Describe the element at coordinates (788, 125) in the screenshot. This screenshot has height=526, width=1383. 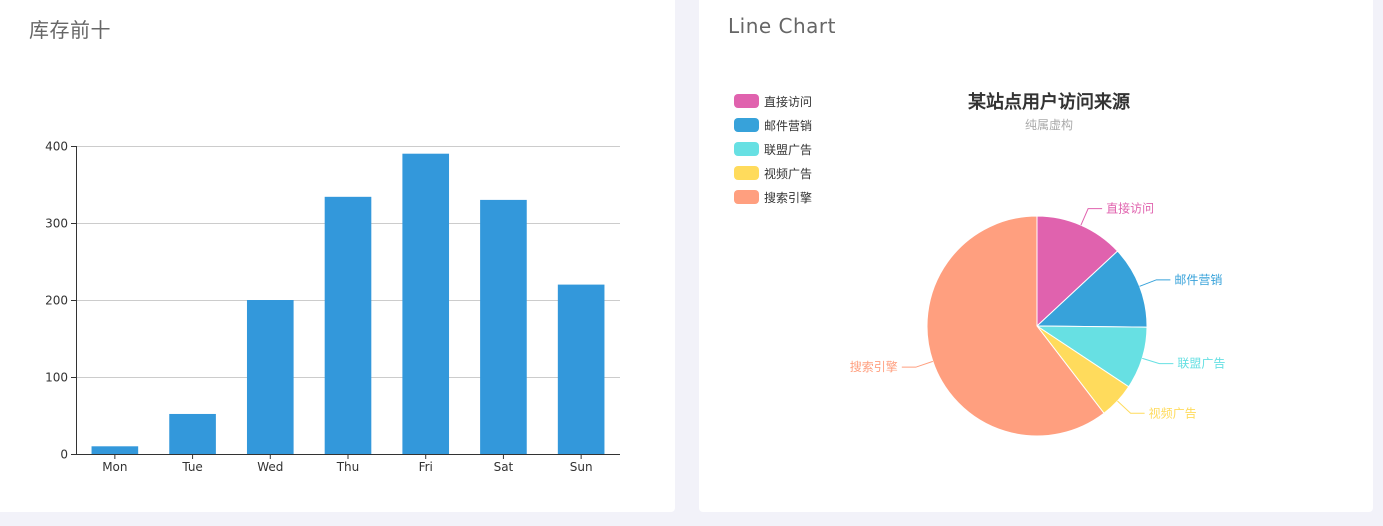
I see `legend-label: 邮件营销` at that location.